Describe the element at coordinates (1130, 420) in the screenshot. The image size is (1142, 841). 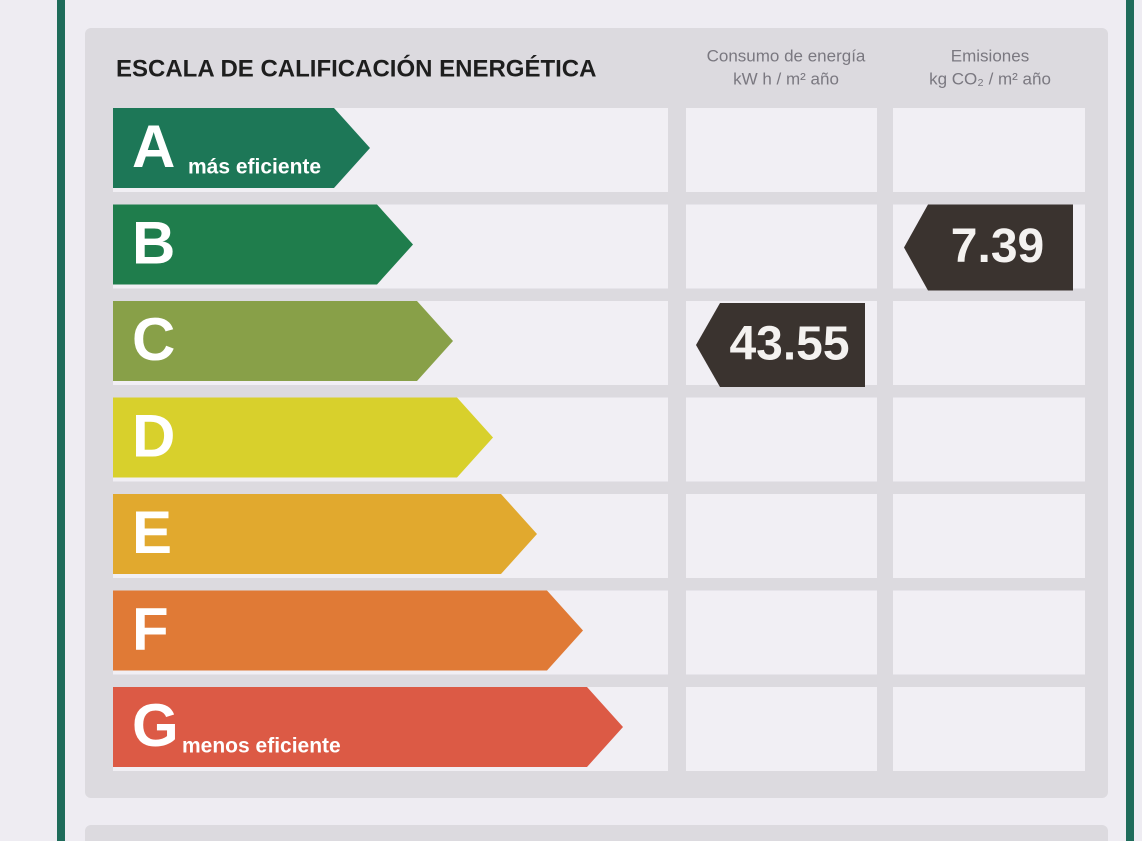
I see `border-right` at that location.